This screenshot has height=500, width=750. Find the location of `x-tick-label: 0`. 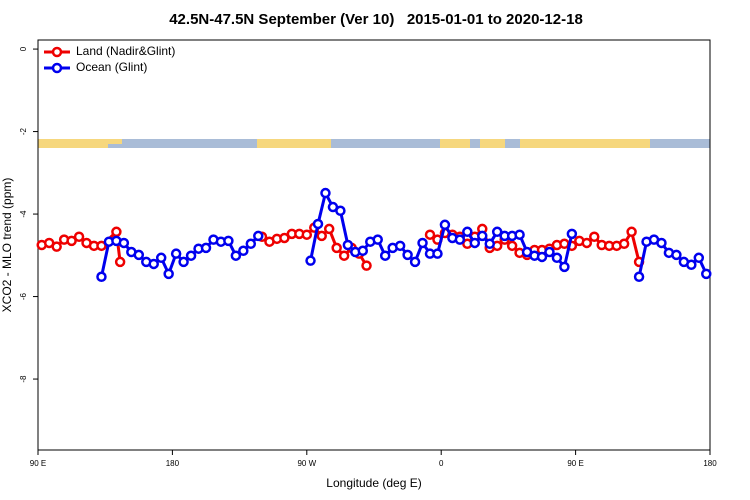

x-tick-label: 0 is located at coordinates (441, 463).